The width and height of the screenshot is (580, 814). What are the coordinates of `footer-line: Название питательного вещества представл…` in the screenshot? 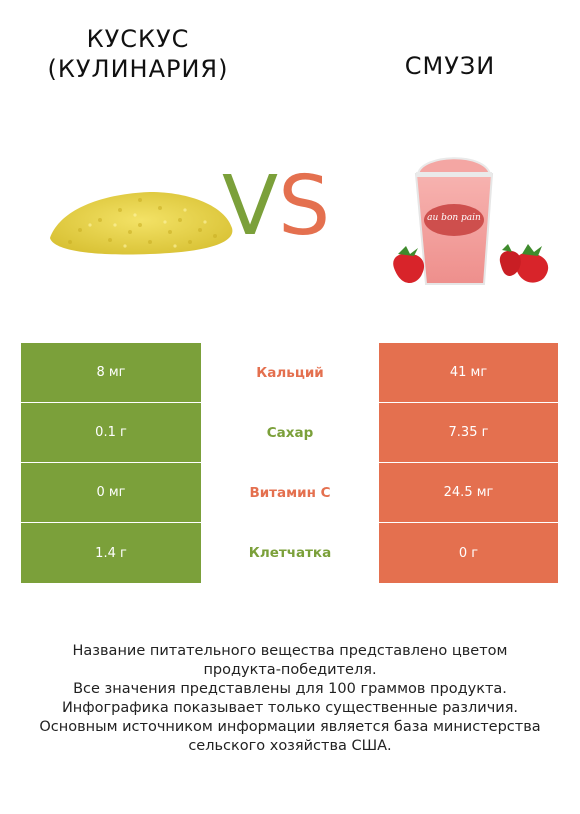 It's located at (290, 651).